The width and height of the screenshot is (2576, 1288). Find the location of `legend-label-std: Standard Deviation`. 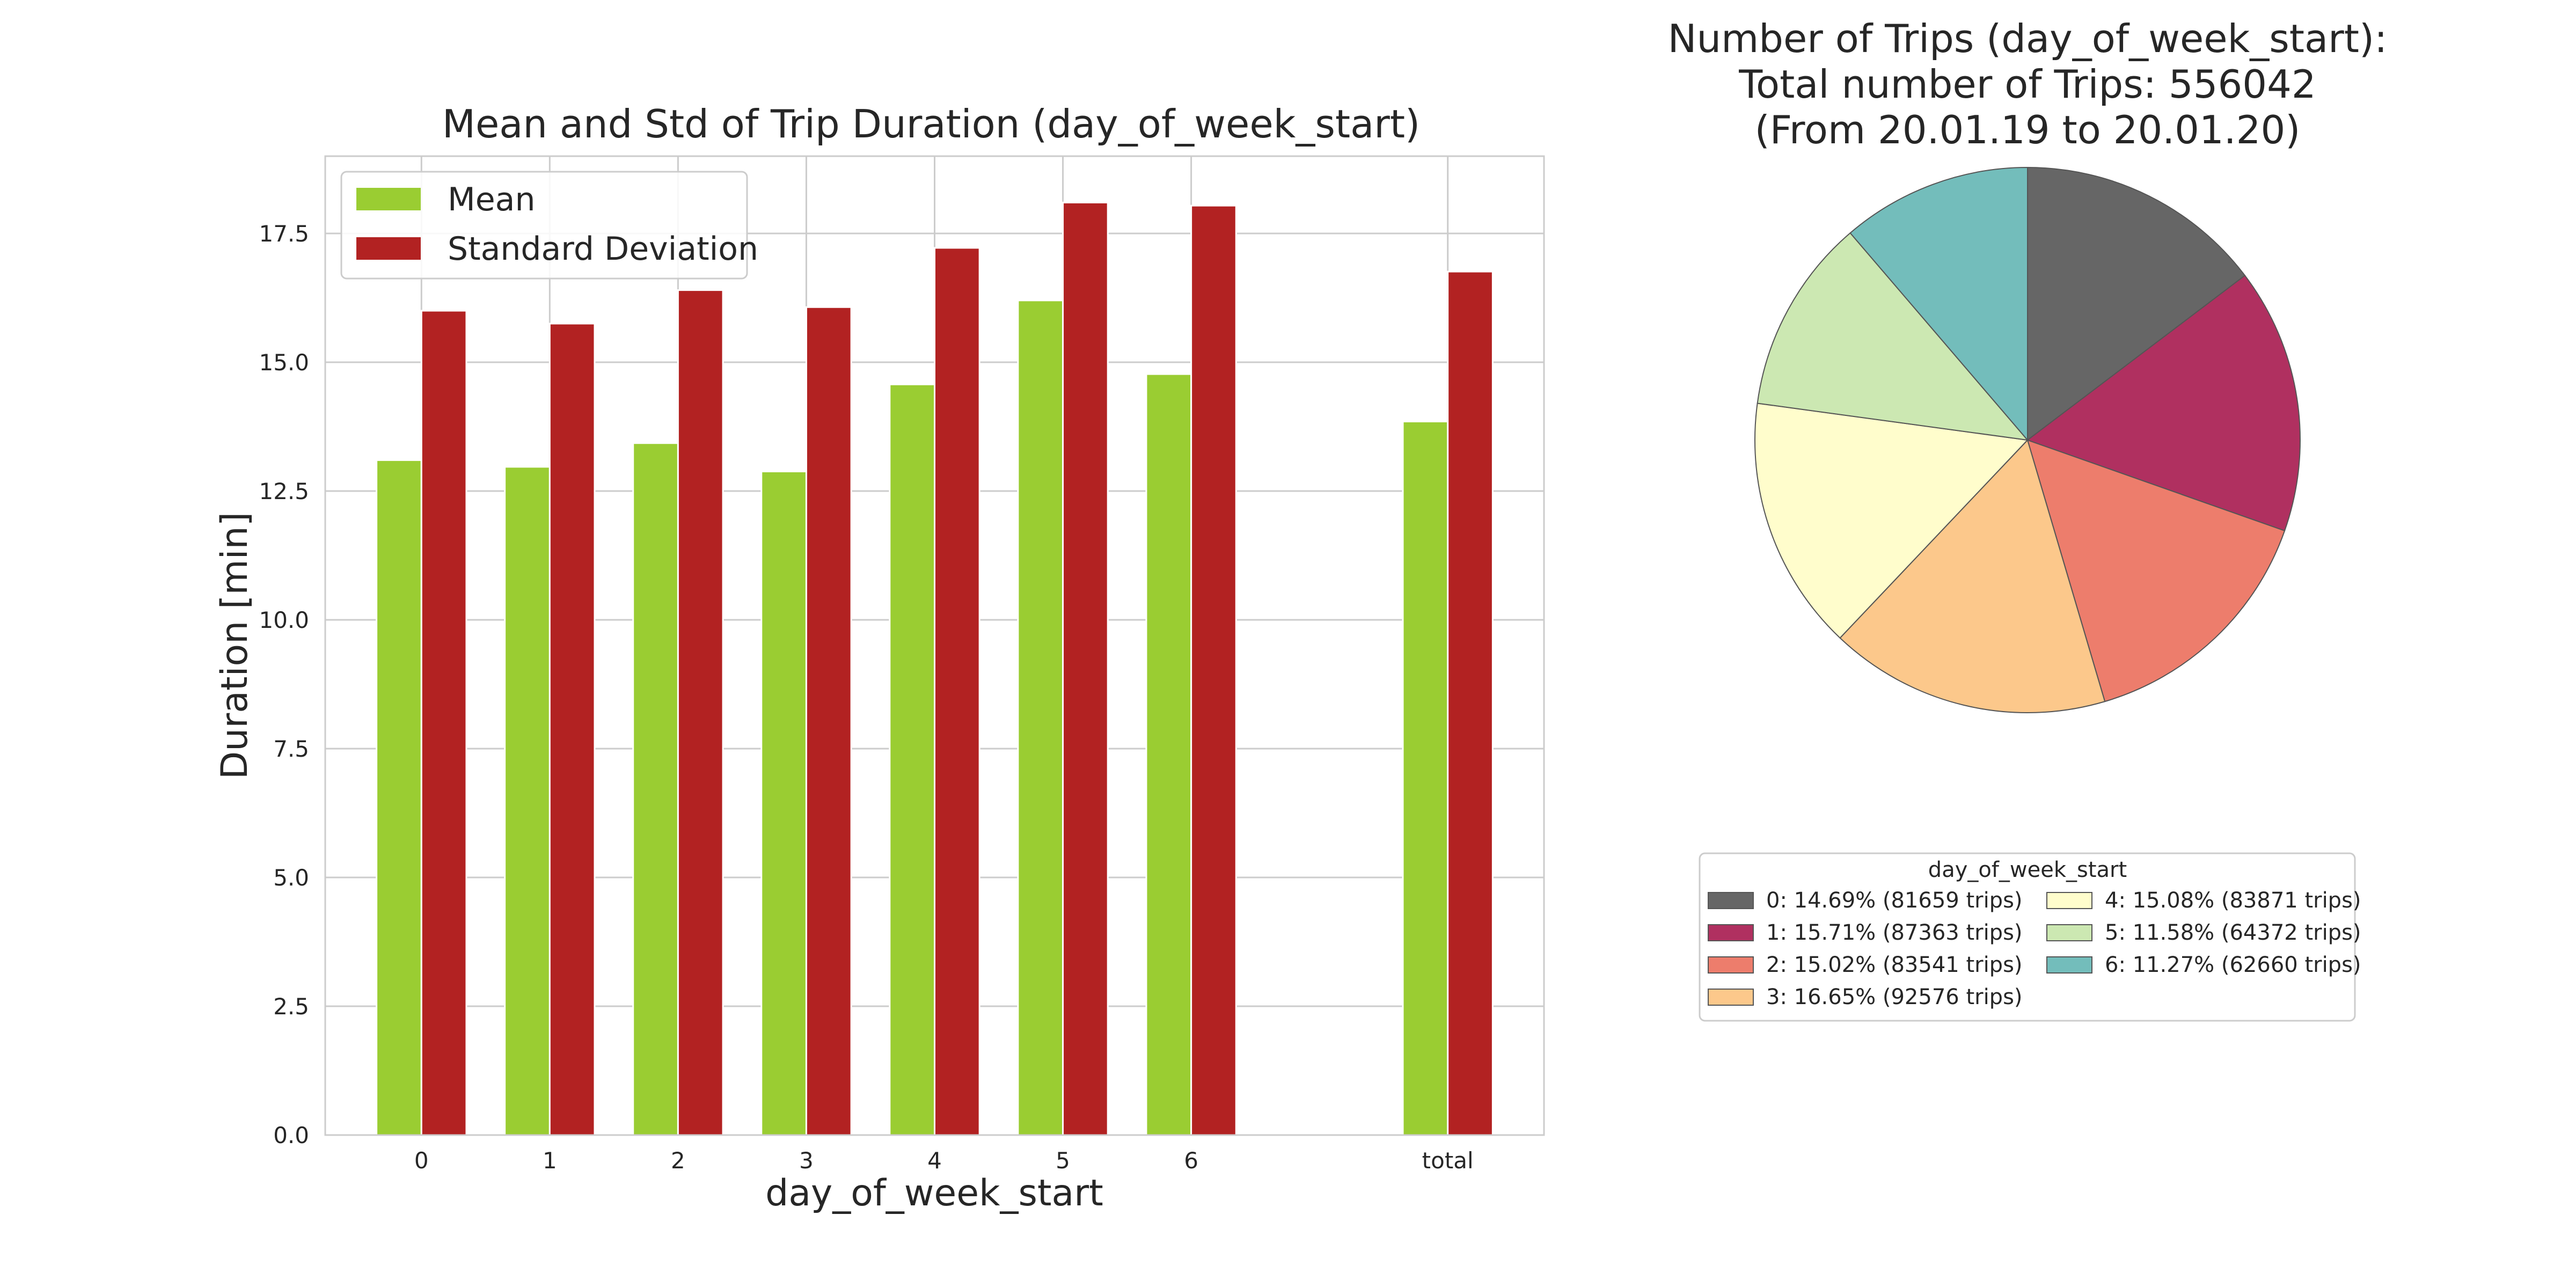

legend-label-std: Standard Deviation is located at coordinates (603, 249).